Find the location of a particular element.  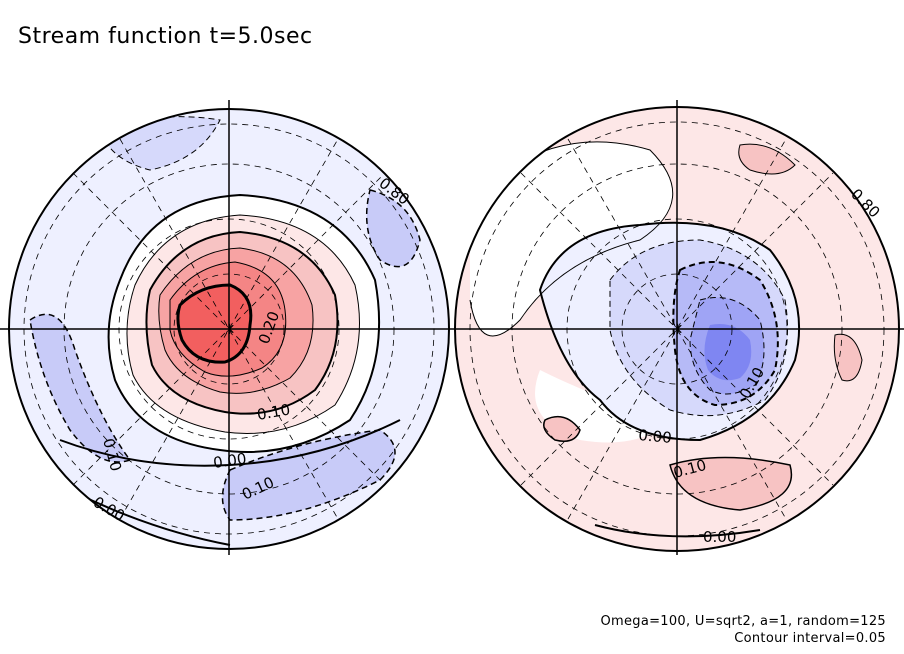

right-white-region is located at coordinates (571, 238).